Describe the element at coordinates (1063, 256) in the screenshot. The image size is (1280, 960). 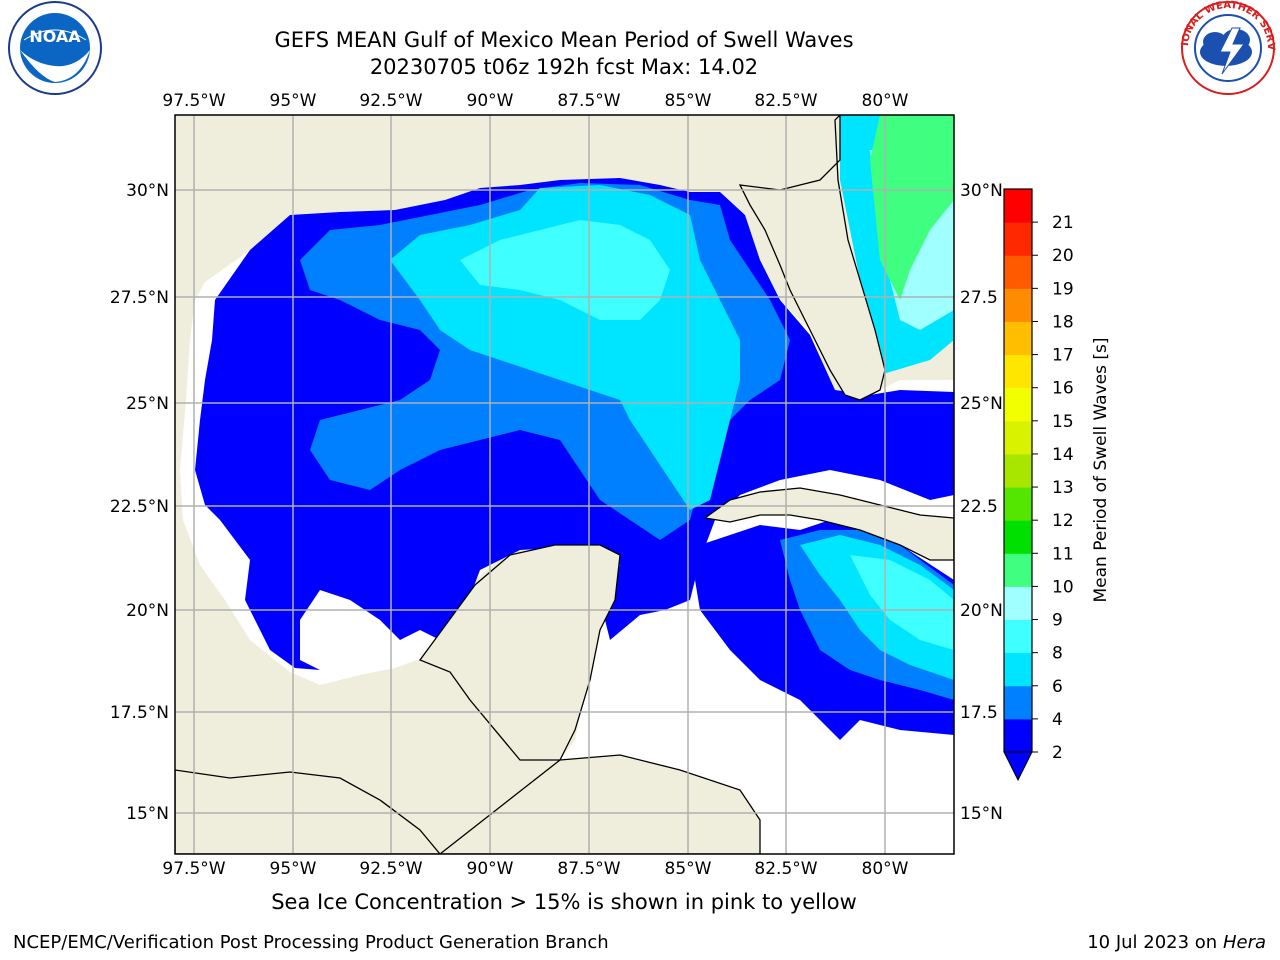
I see `colorbar-tick-label: 20` at that location.